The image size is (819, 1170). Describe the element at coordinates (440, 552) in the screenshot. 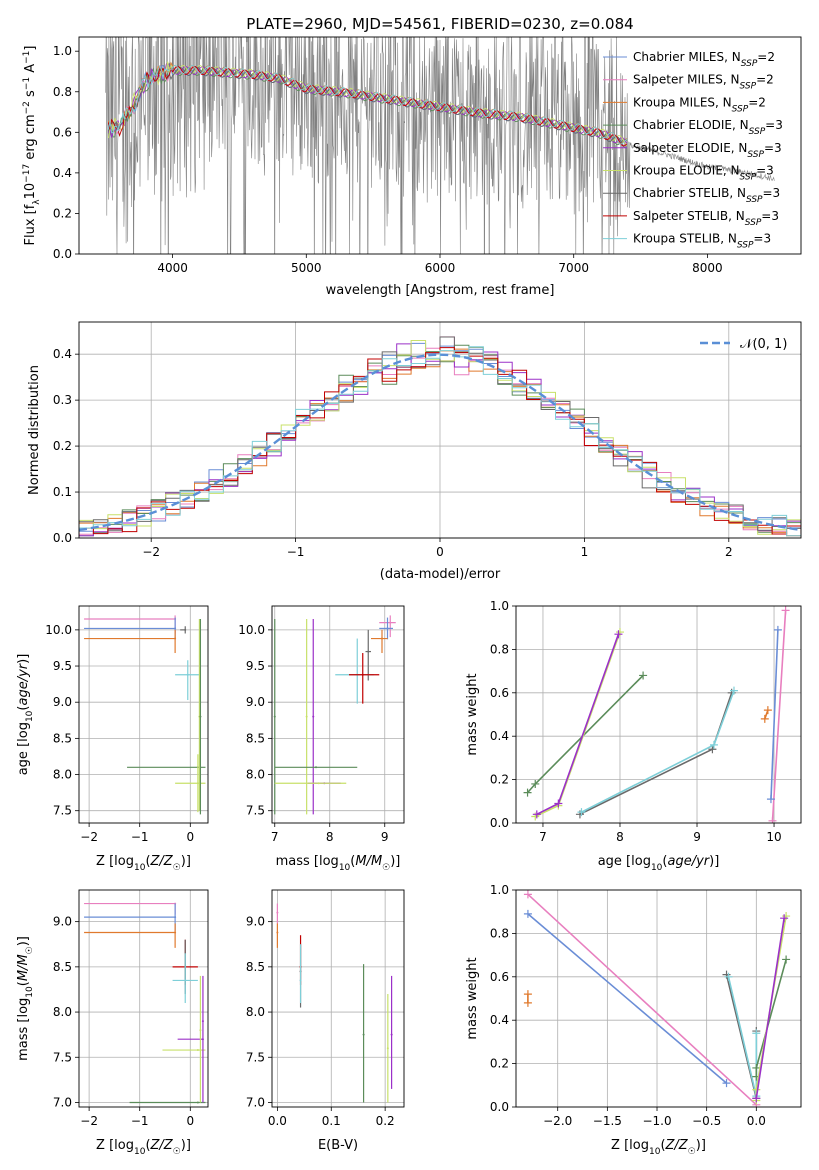

I see `x-tick-label: 0` at that location.